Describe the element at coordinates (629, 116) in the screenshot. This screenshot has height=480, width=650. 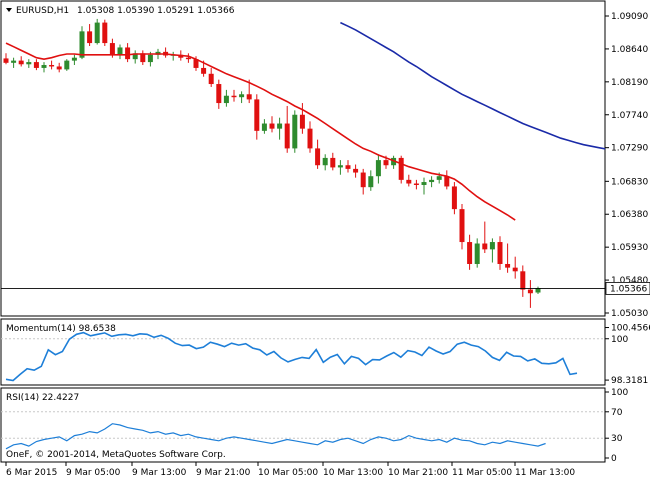
I see `price-tick-label: 1.07740` at that location.